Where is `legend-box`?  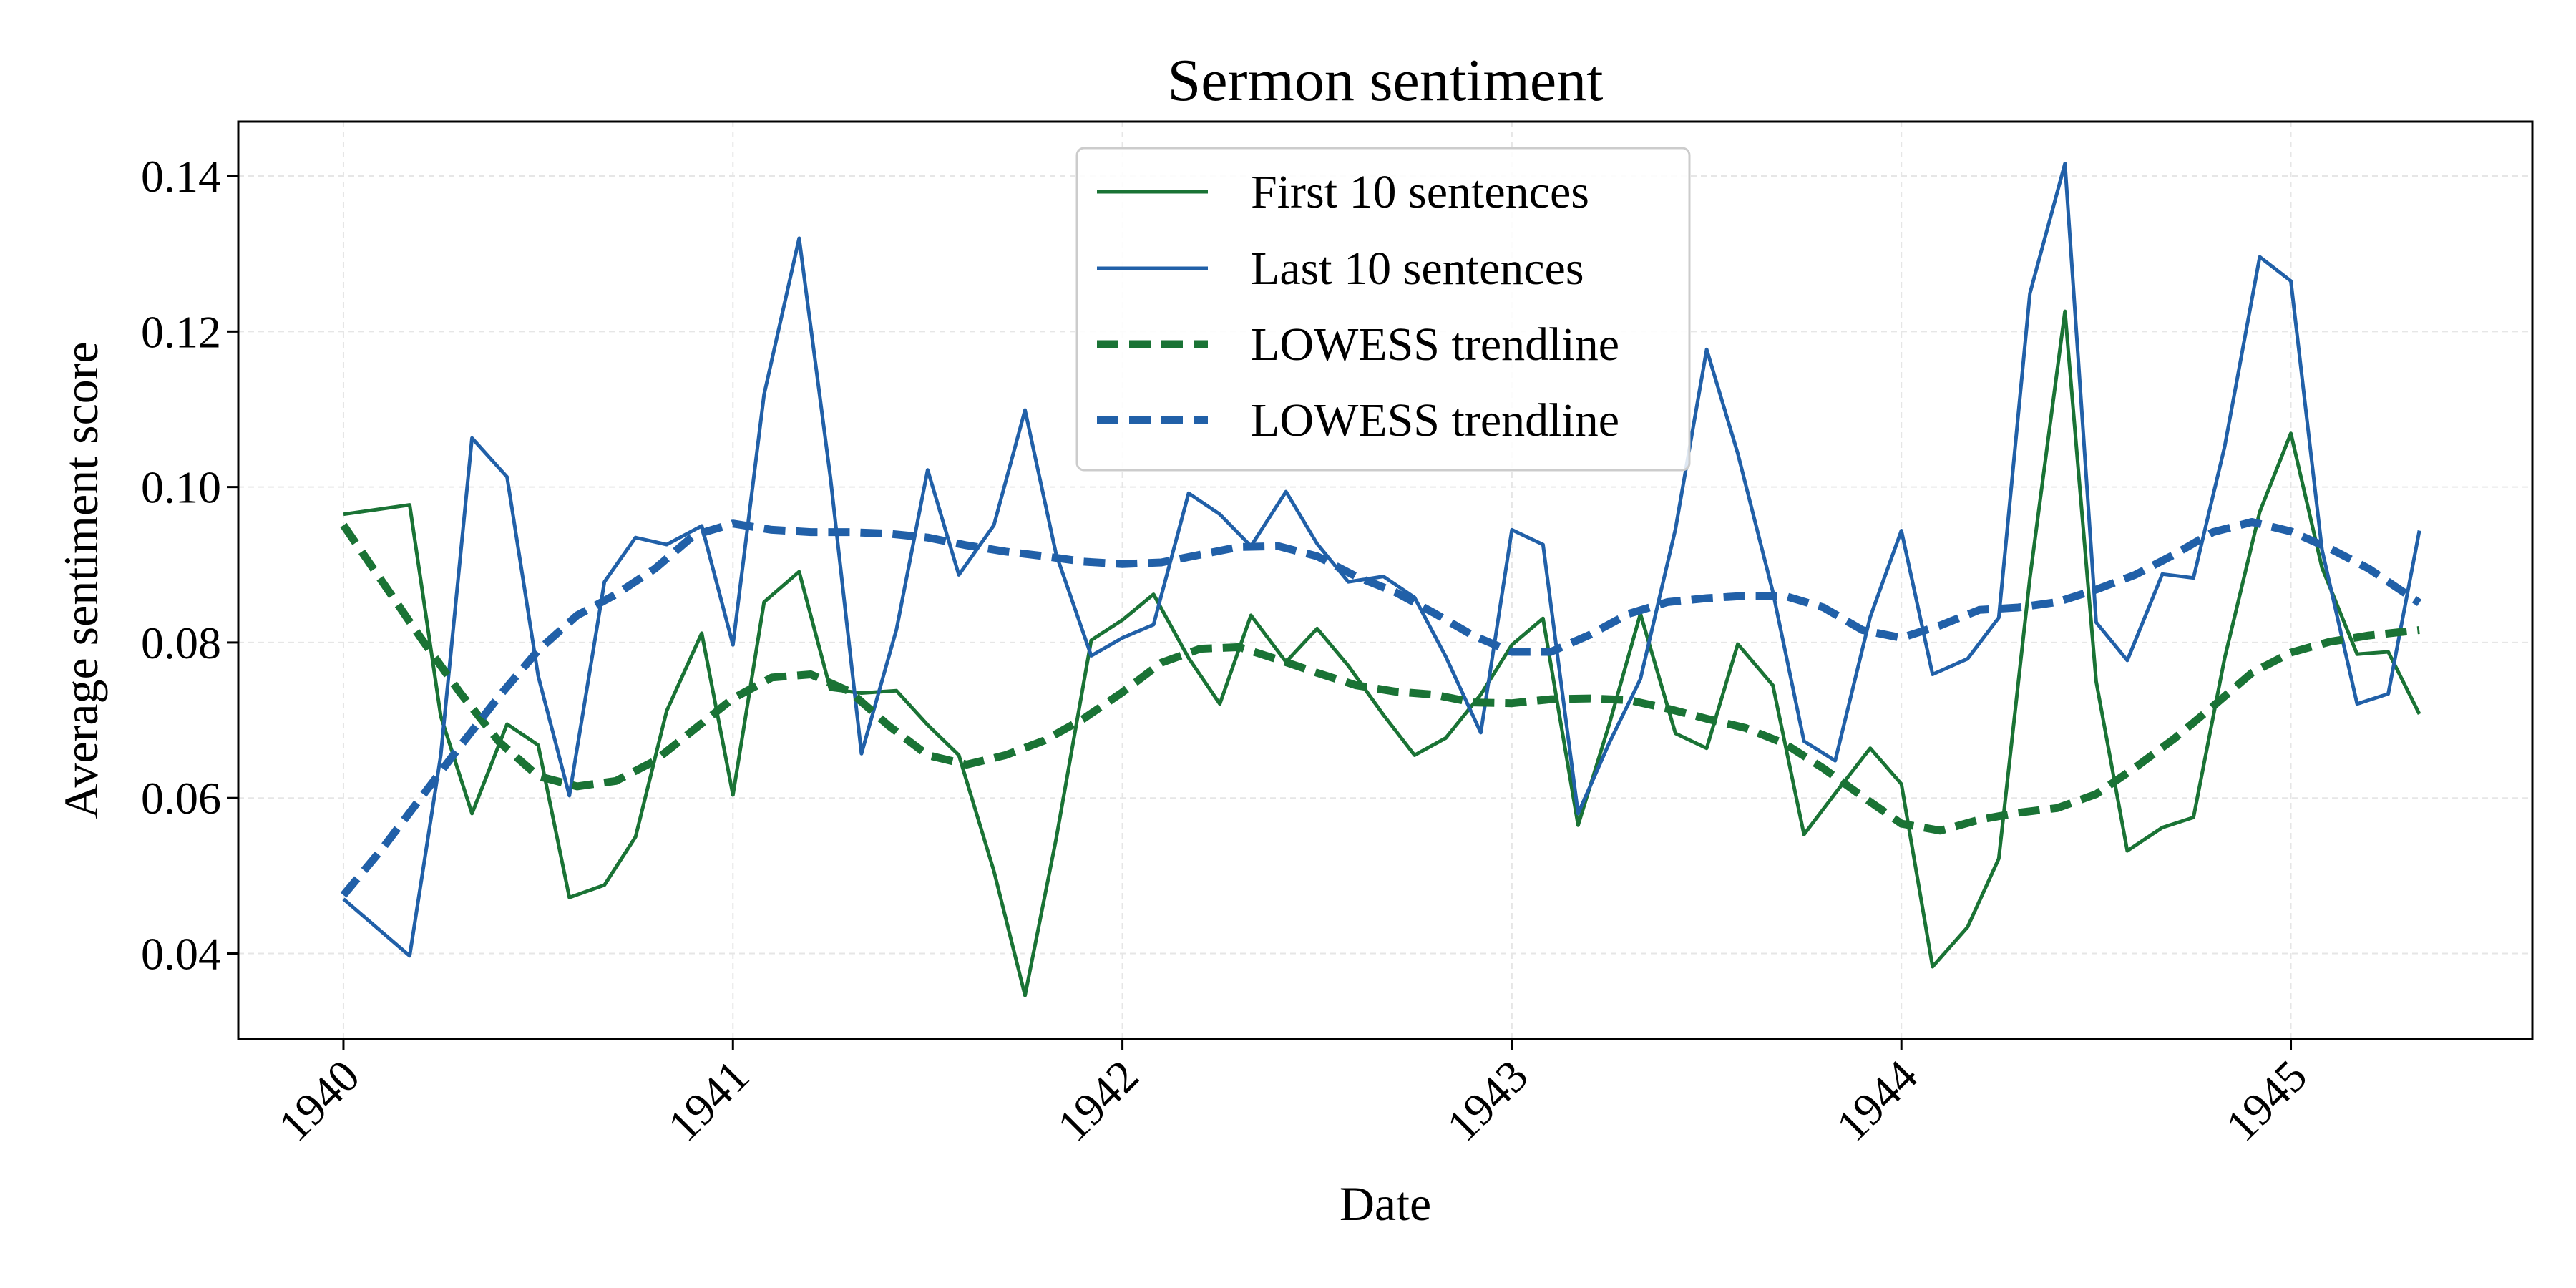 legend-box is located at coordinates (1383, 309).